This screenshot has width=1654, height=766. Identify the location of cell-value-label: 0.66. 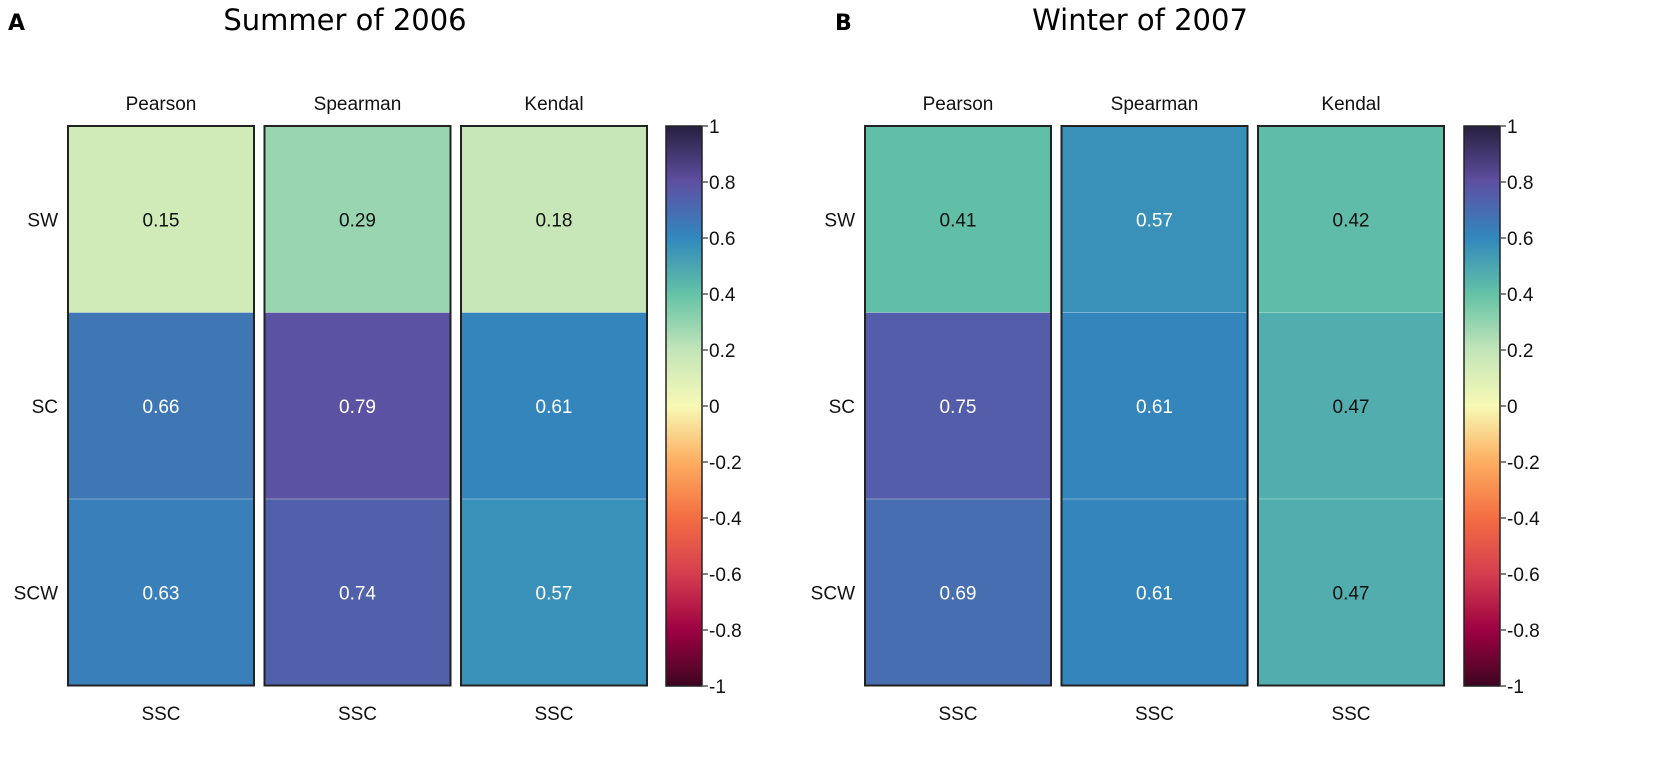
(161, 407).